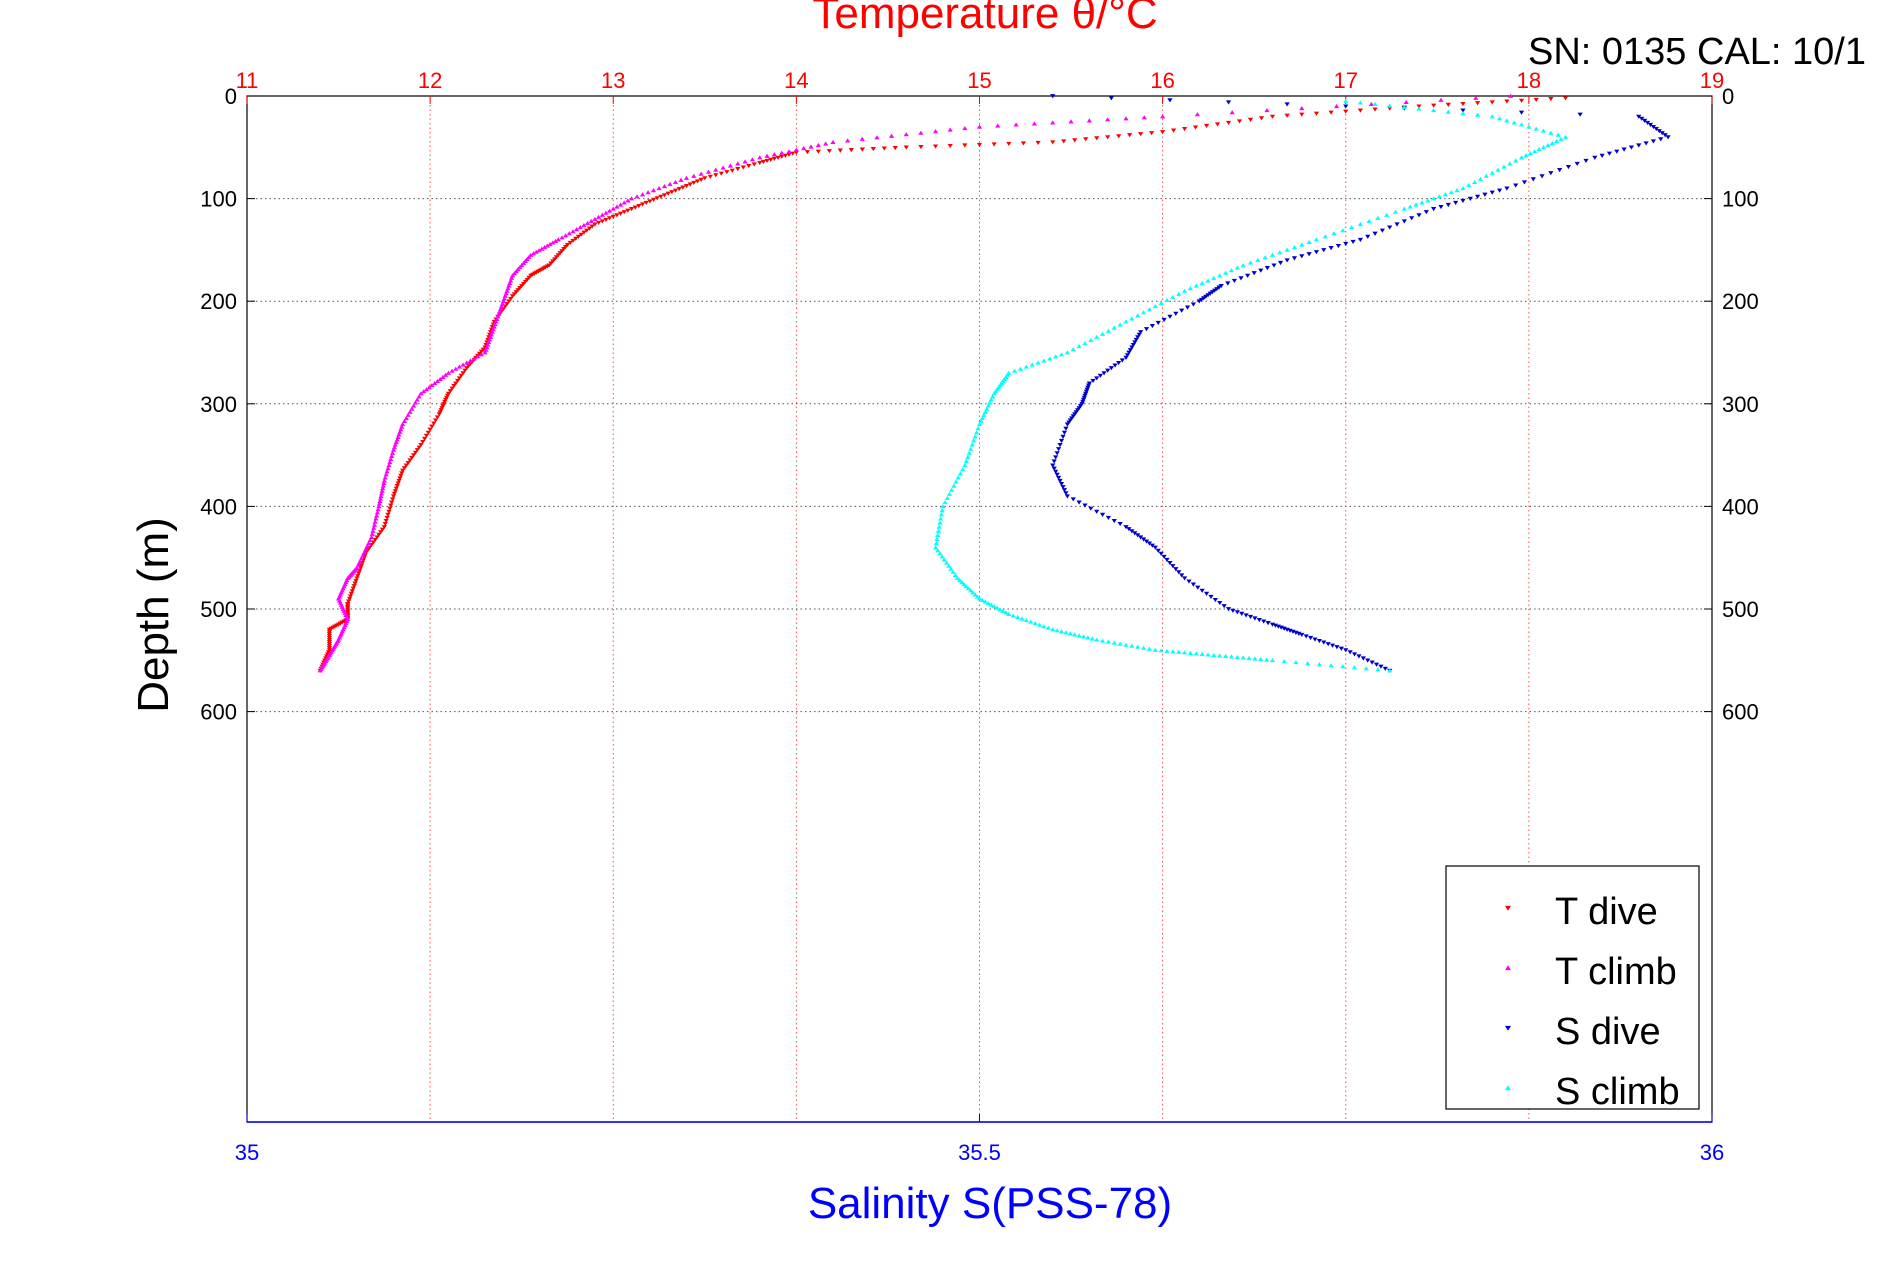 This screenshot has height=1262, width=1891. What do you see at coordinates (979, 1152) in the screenshot?
I see `bottom-tick-label: 35.5` at bounding box center [979, 1152].